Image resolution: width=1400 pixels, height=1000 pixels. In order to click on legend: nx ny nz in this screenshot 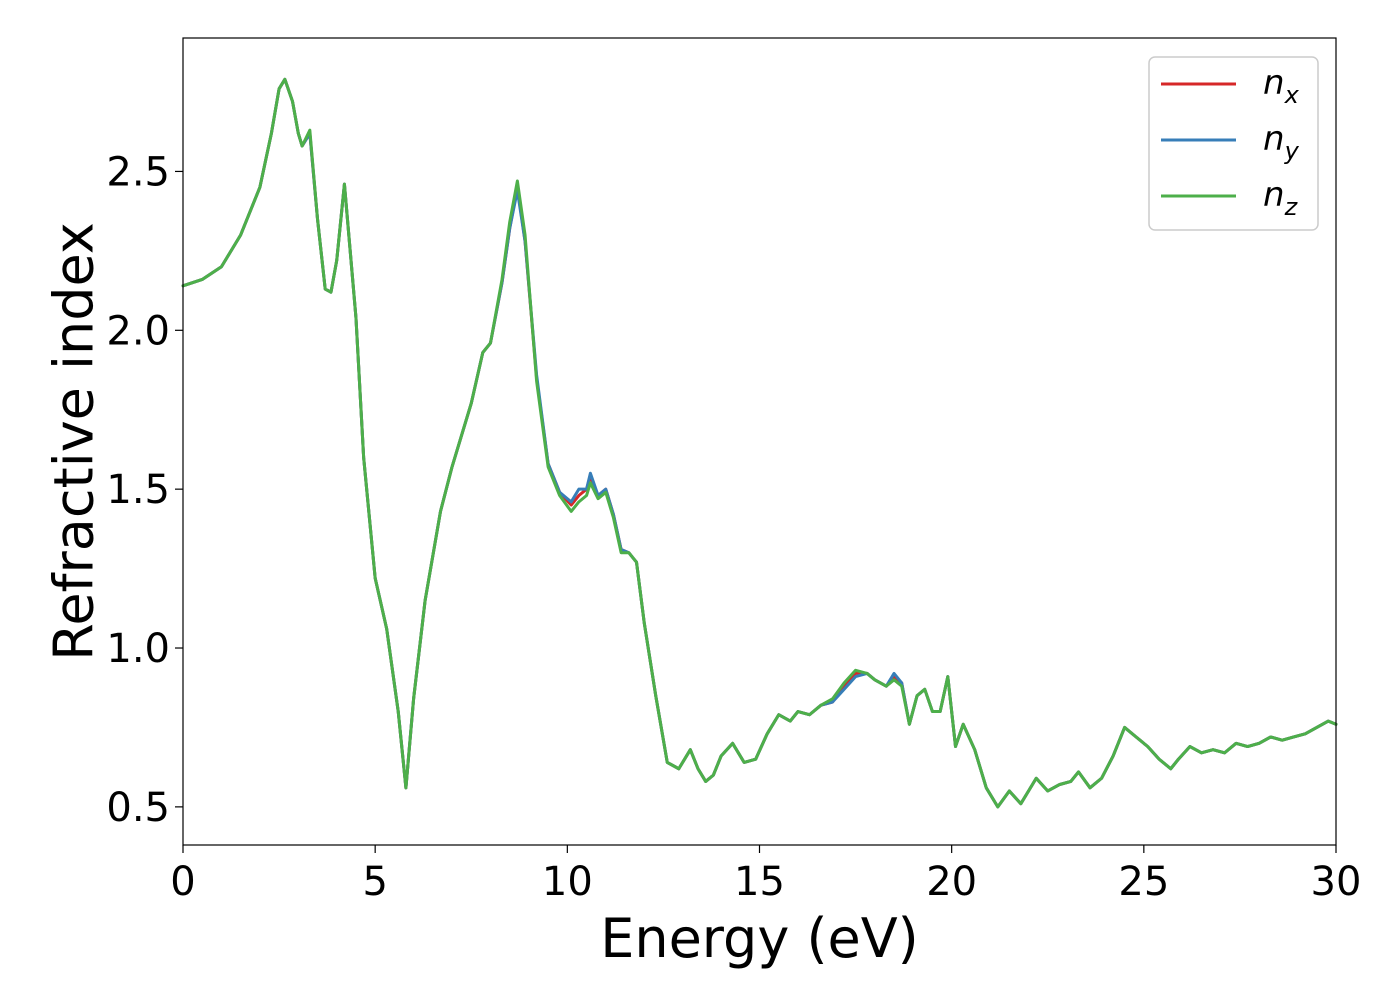, I will do `click(1233, 143)`.